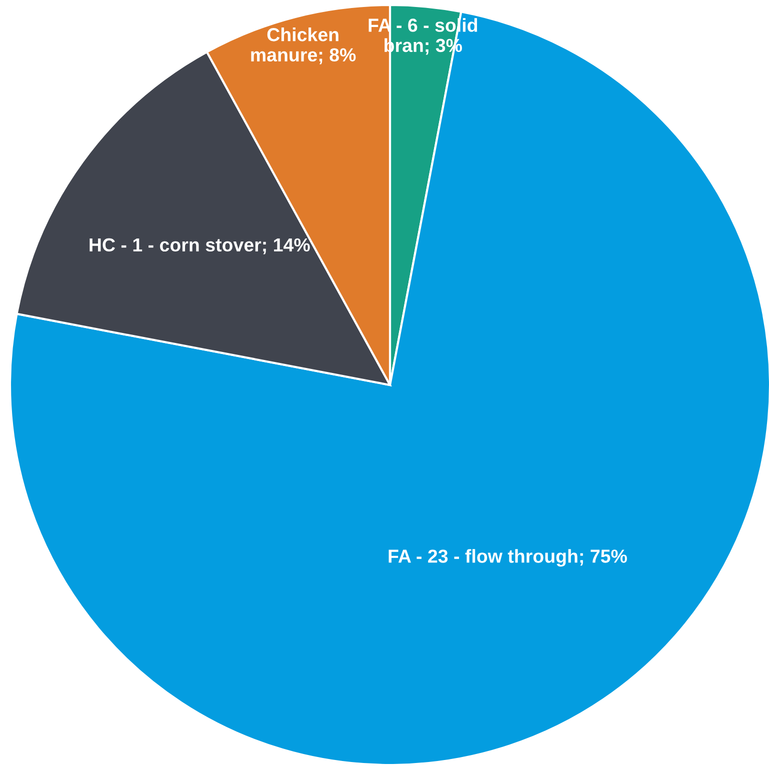  What do you see at coordinates (200, 246) in the screenshot?
I see `slice-label: HC - 1 - corn stover; 14%` at bounding box center [200, 246].